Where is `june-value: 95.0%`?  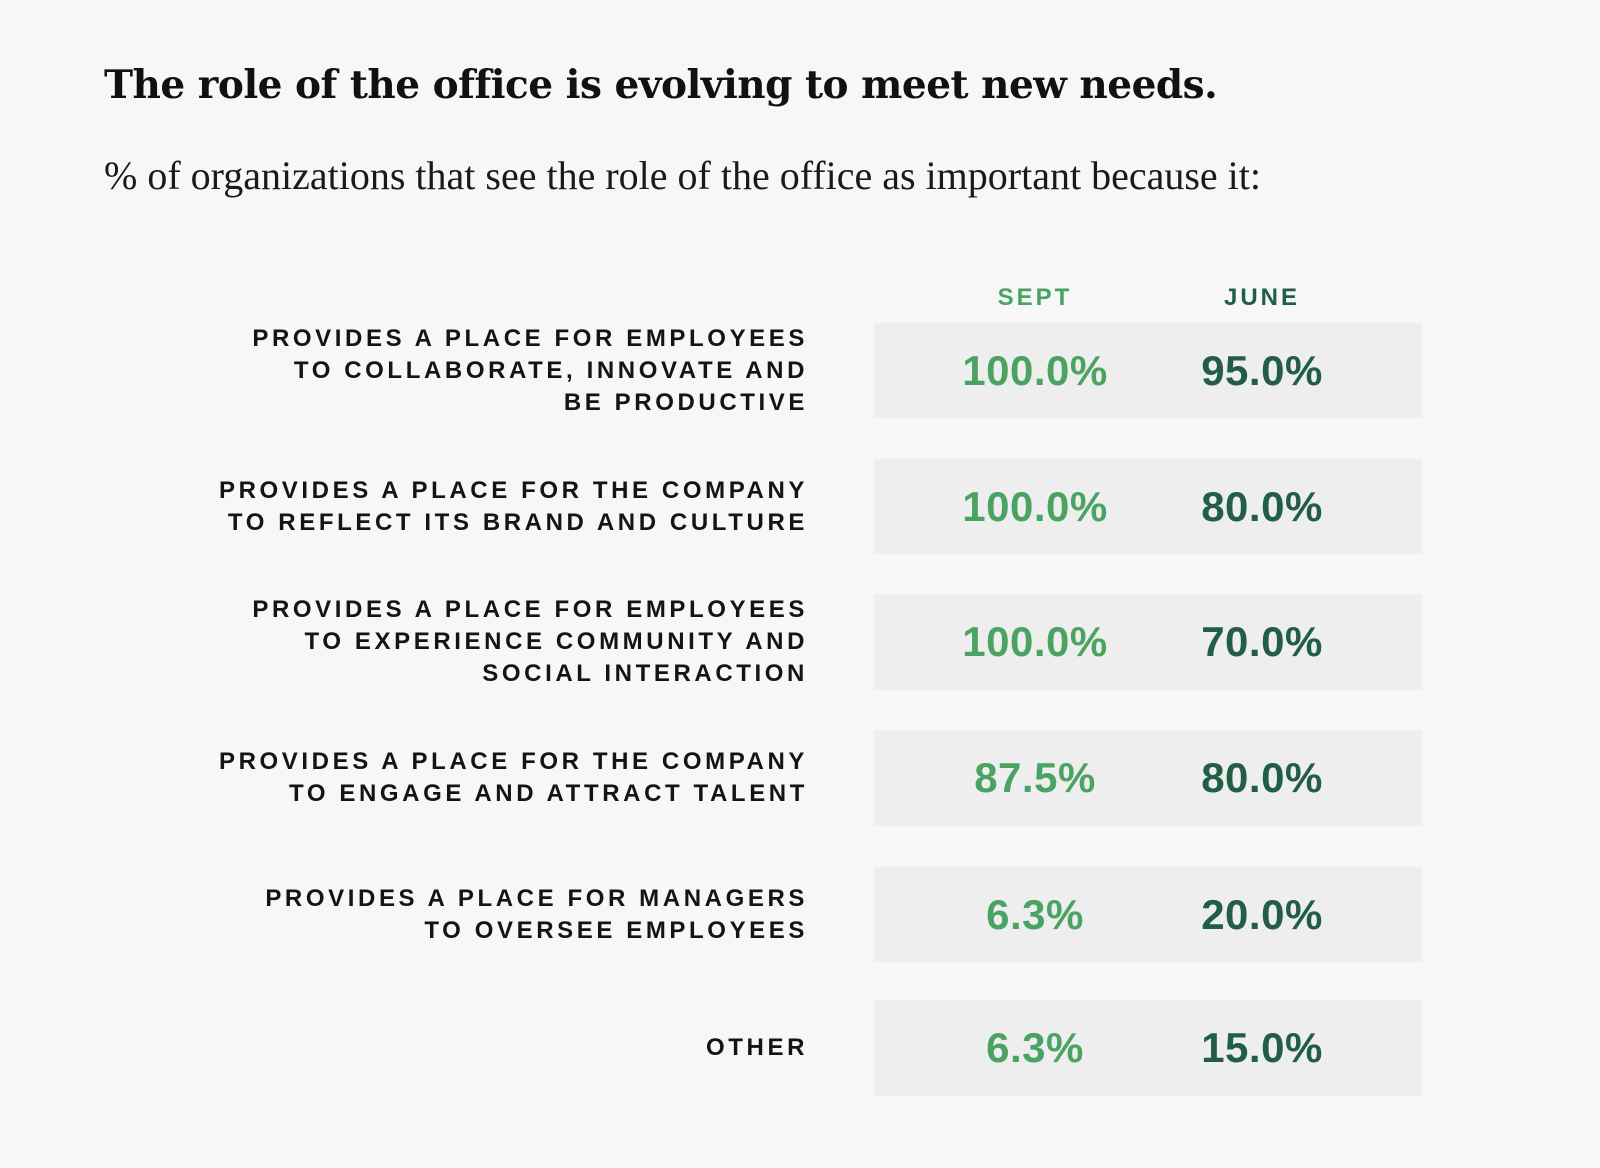 june-value: 95.0% is located at coordinates (1262, 370).